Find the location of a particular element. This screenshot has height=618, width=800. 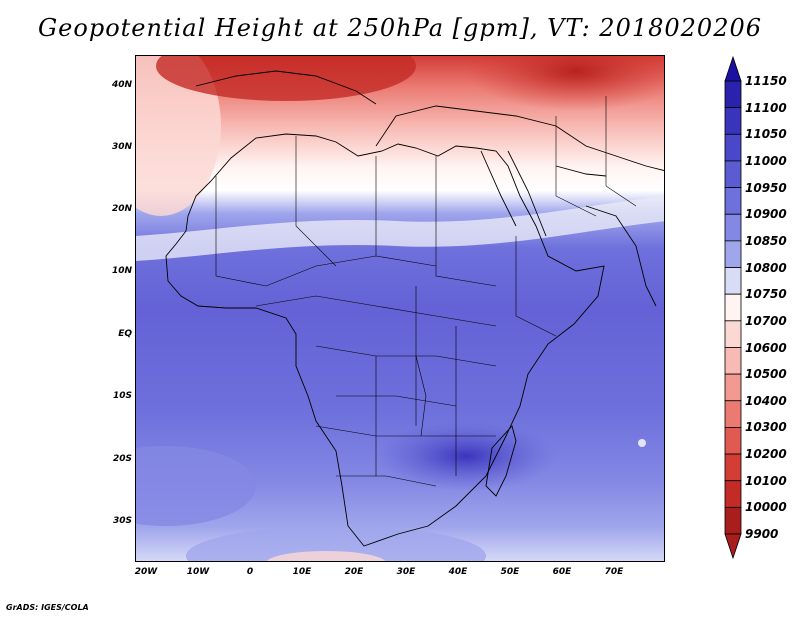

lon-label-0: 0 is located at coordinates (250, 572).